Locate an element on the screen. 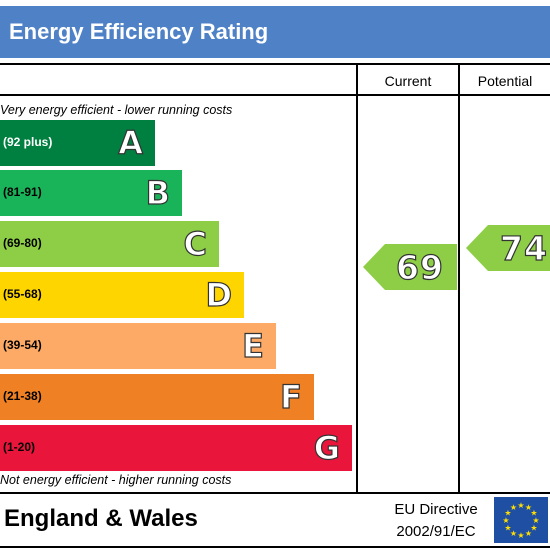  current-rating-value: 69 is located at coordinates (419, 267).